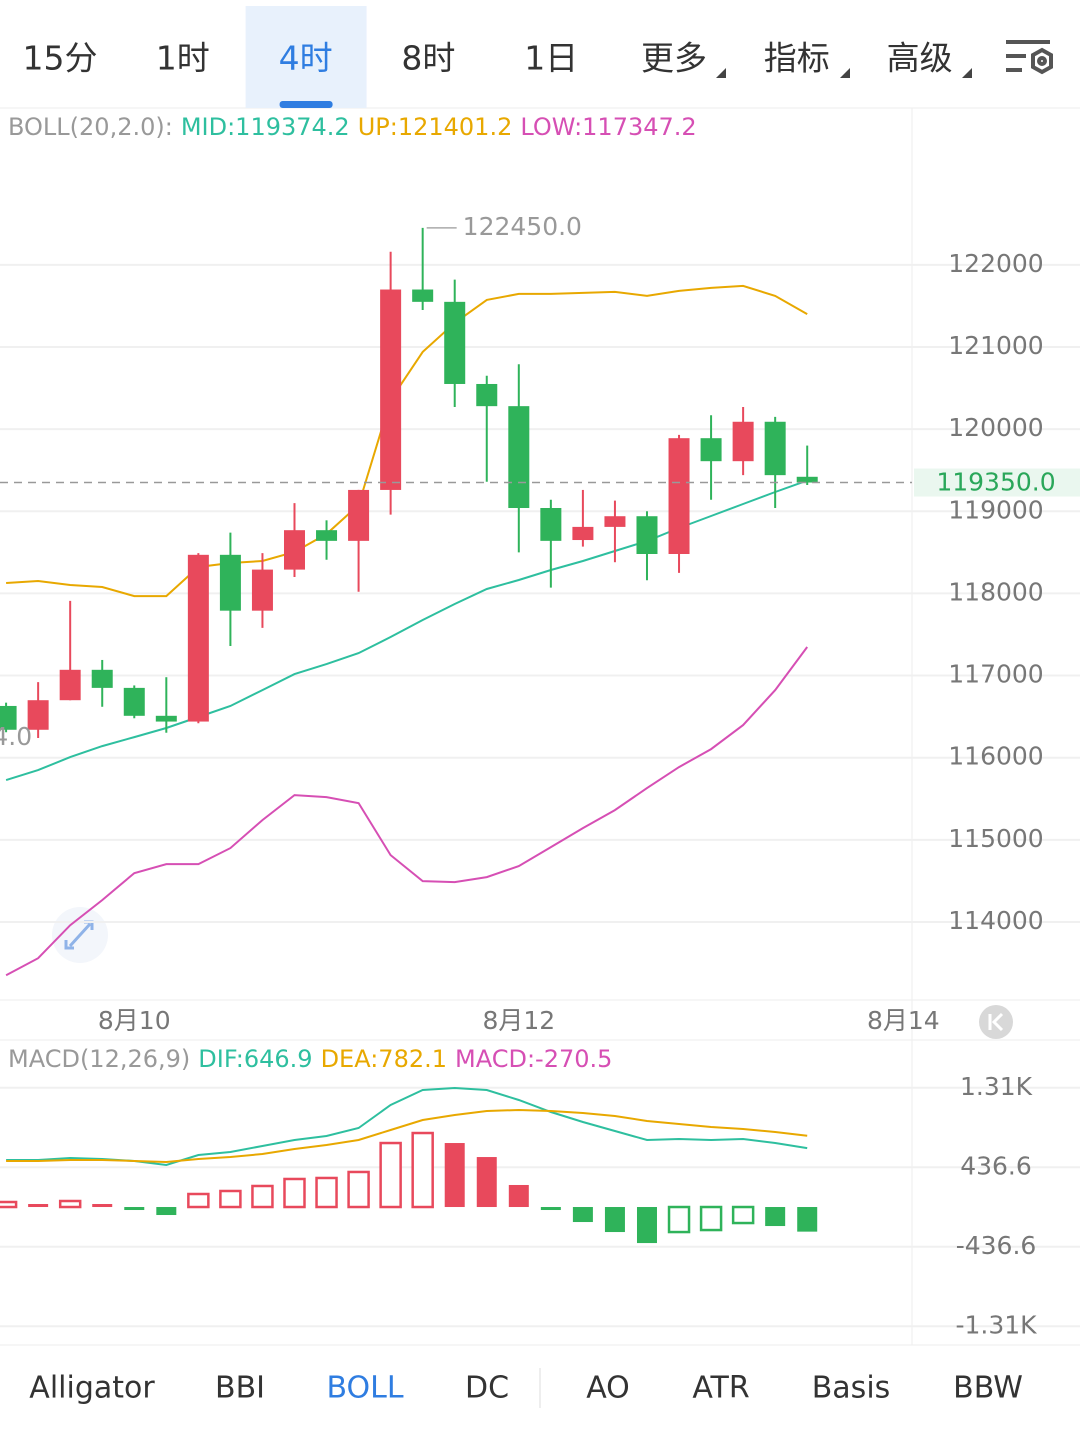 The width and height of the screenshot is (1080, 1431). Describe the element at coordinates (851, 1388) in the screenshot. I see `indicator-tab: Basis` at that location.